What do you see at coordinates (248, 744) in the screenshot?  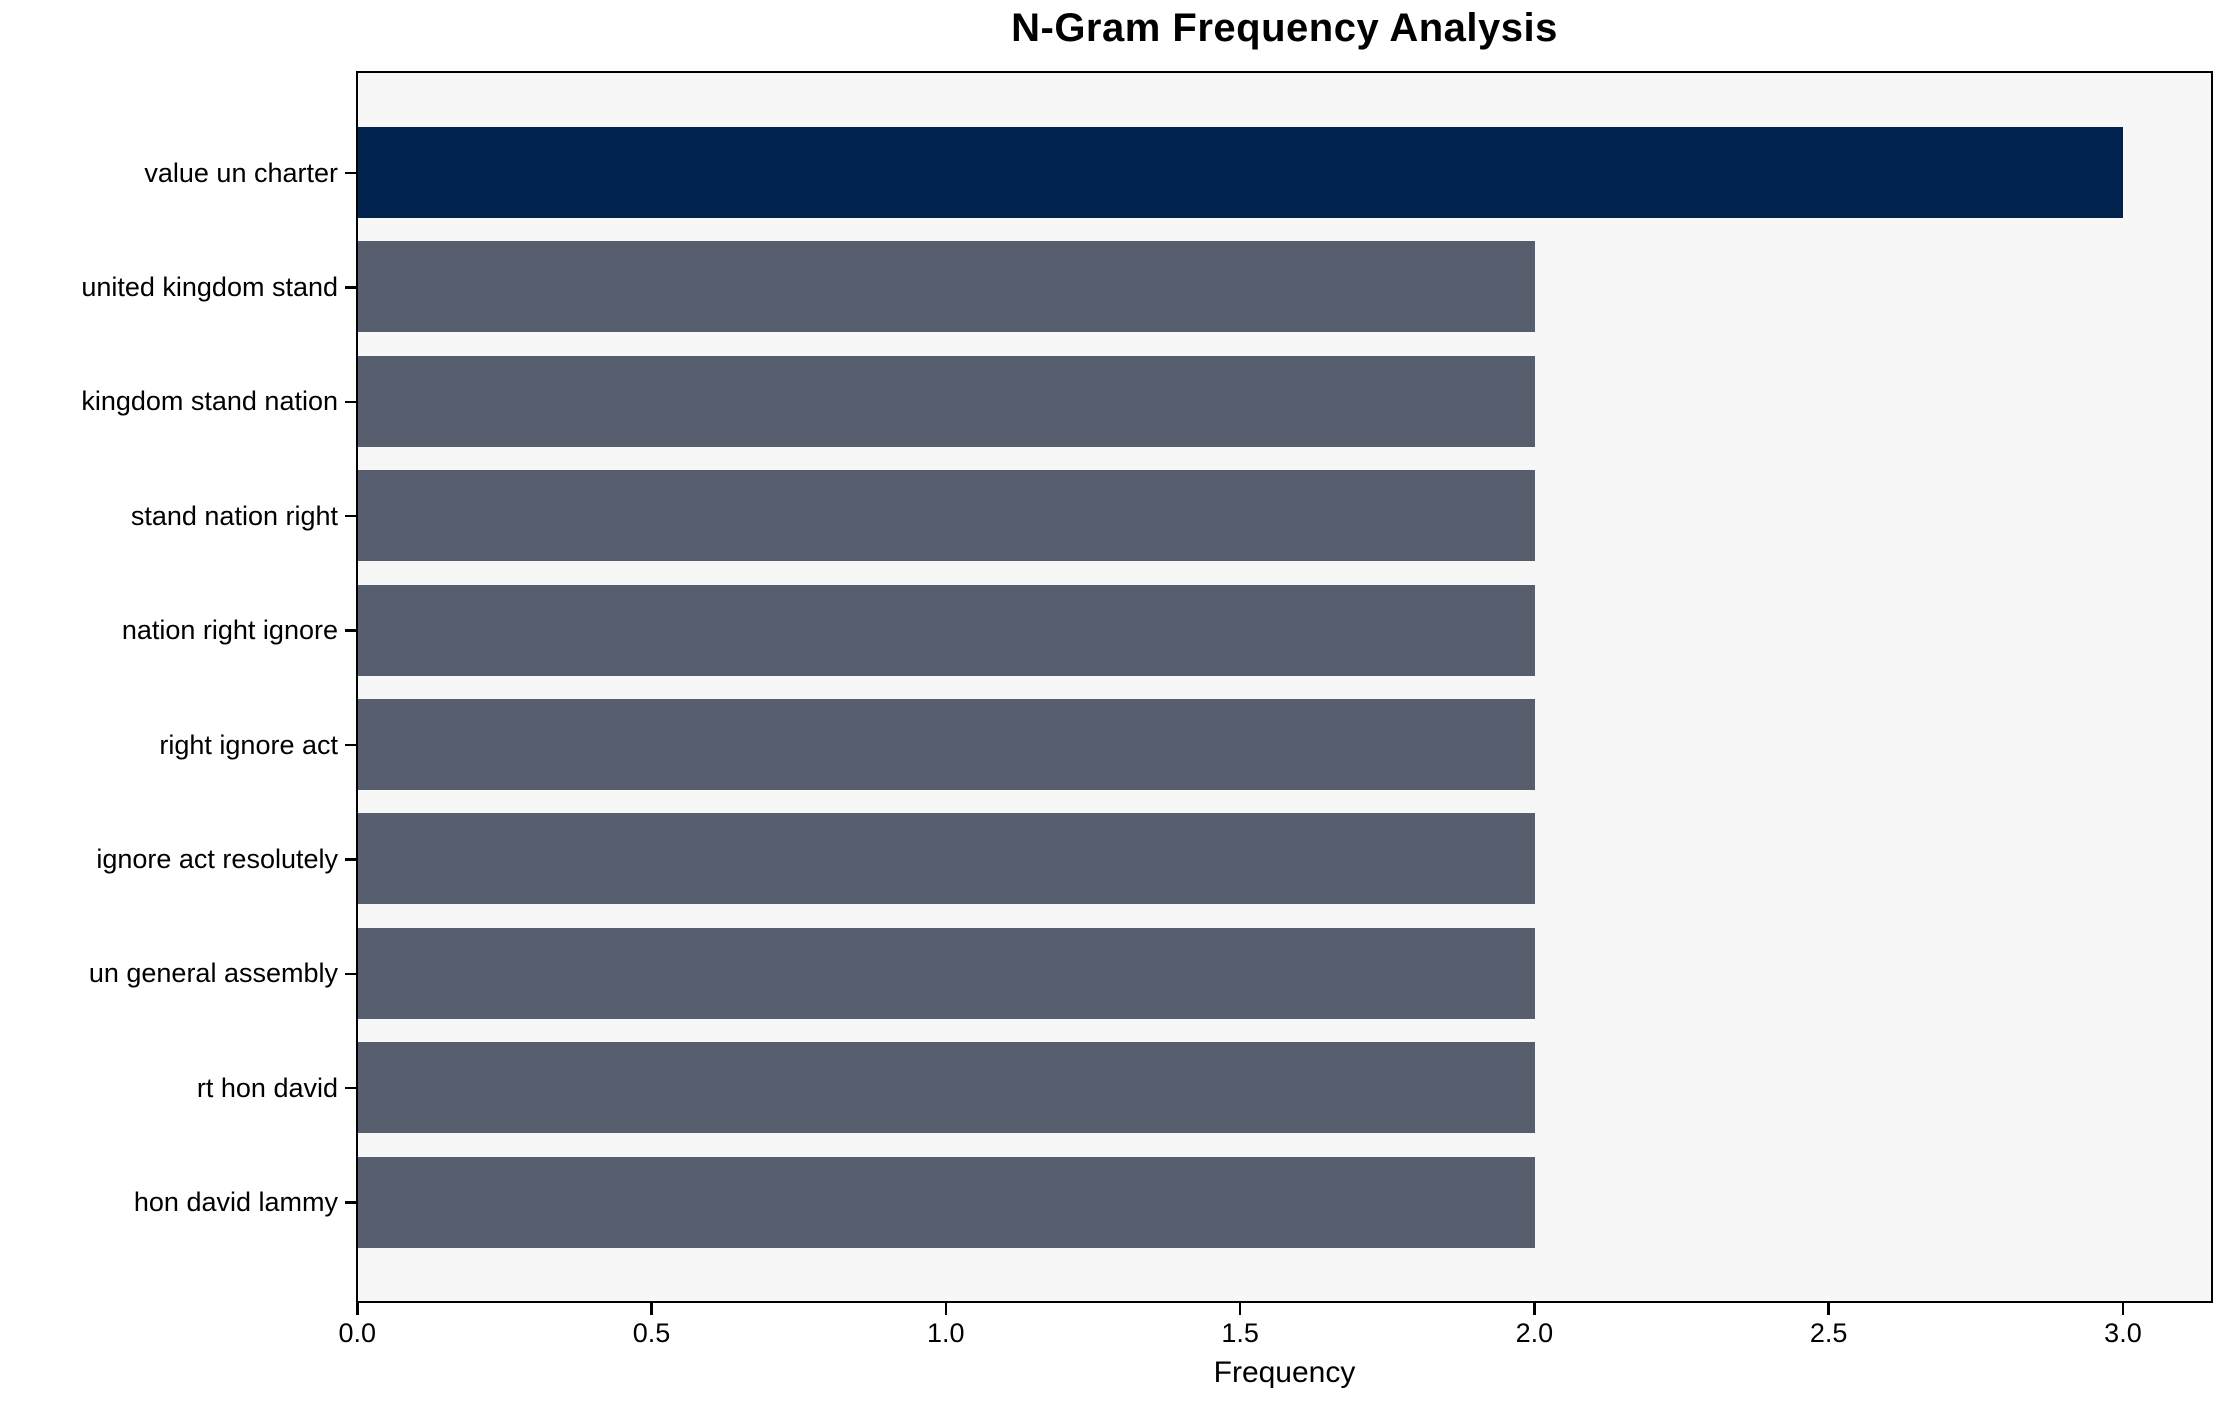 I see `y-tick-label: right ignore act` at bounding box center [248, 744].